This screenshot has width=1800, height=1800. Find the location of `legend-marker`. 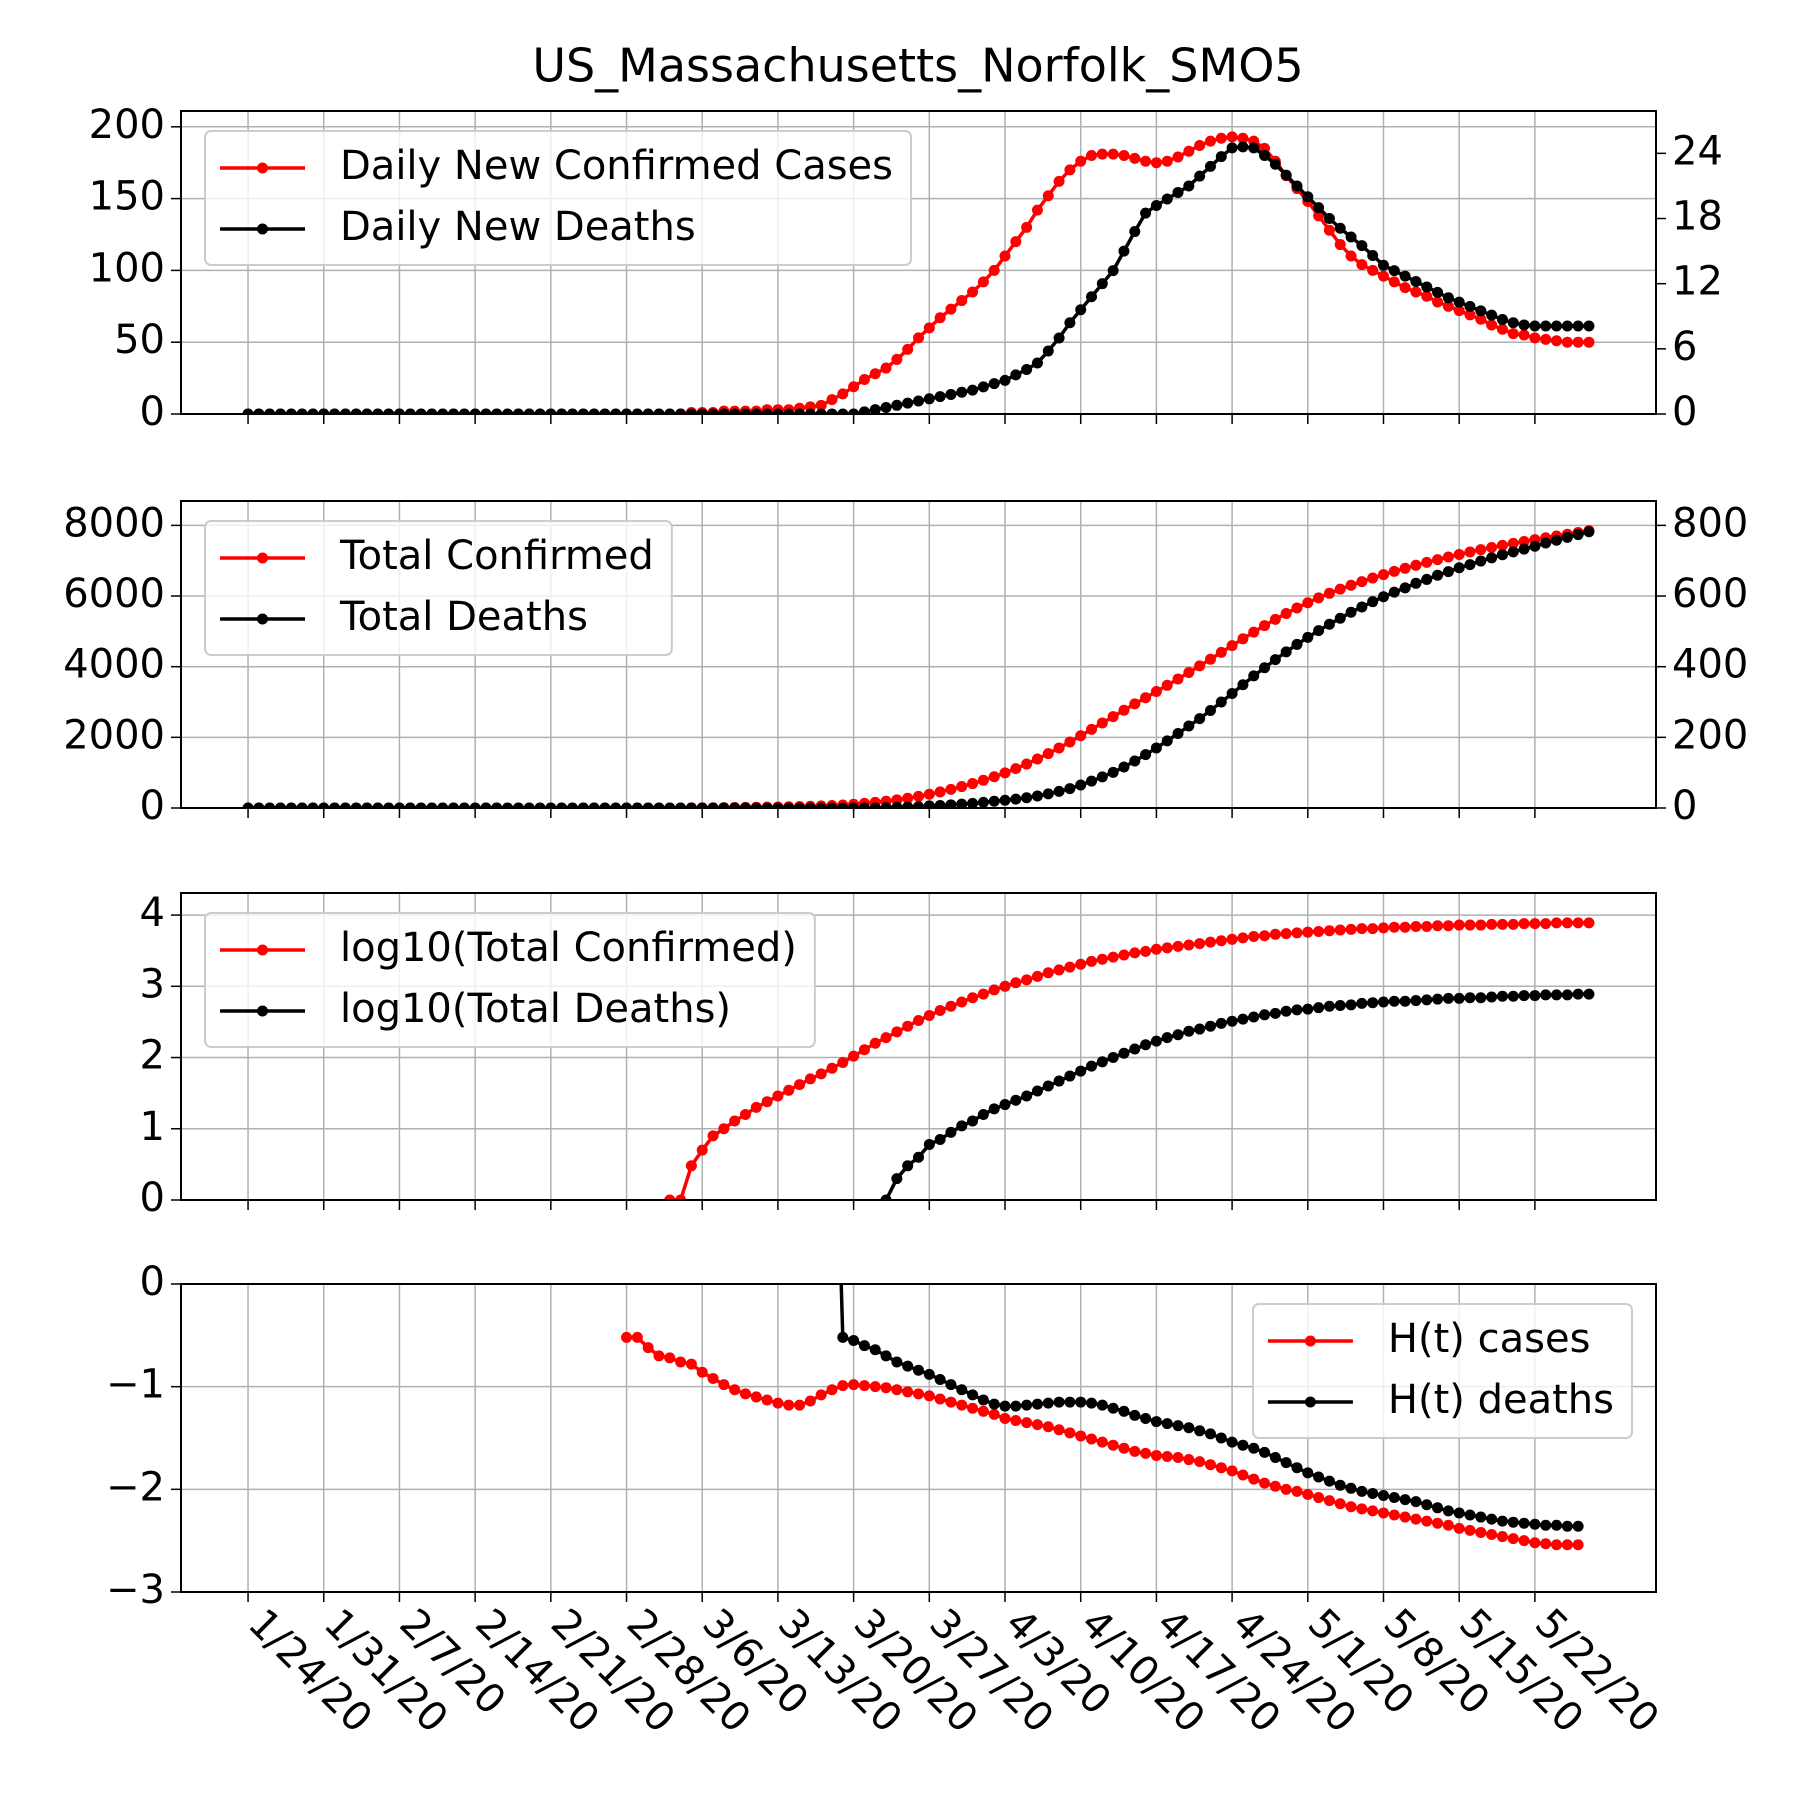

legend-marker is located at coordinates (262, 558).